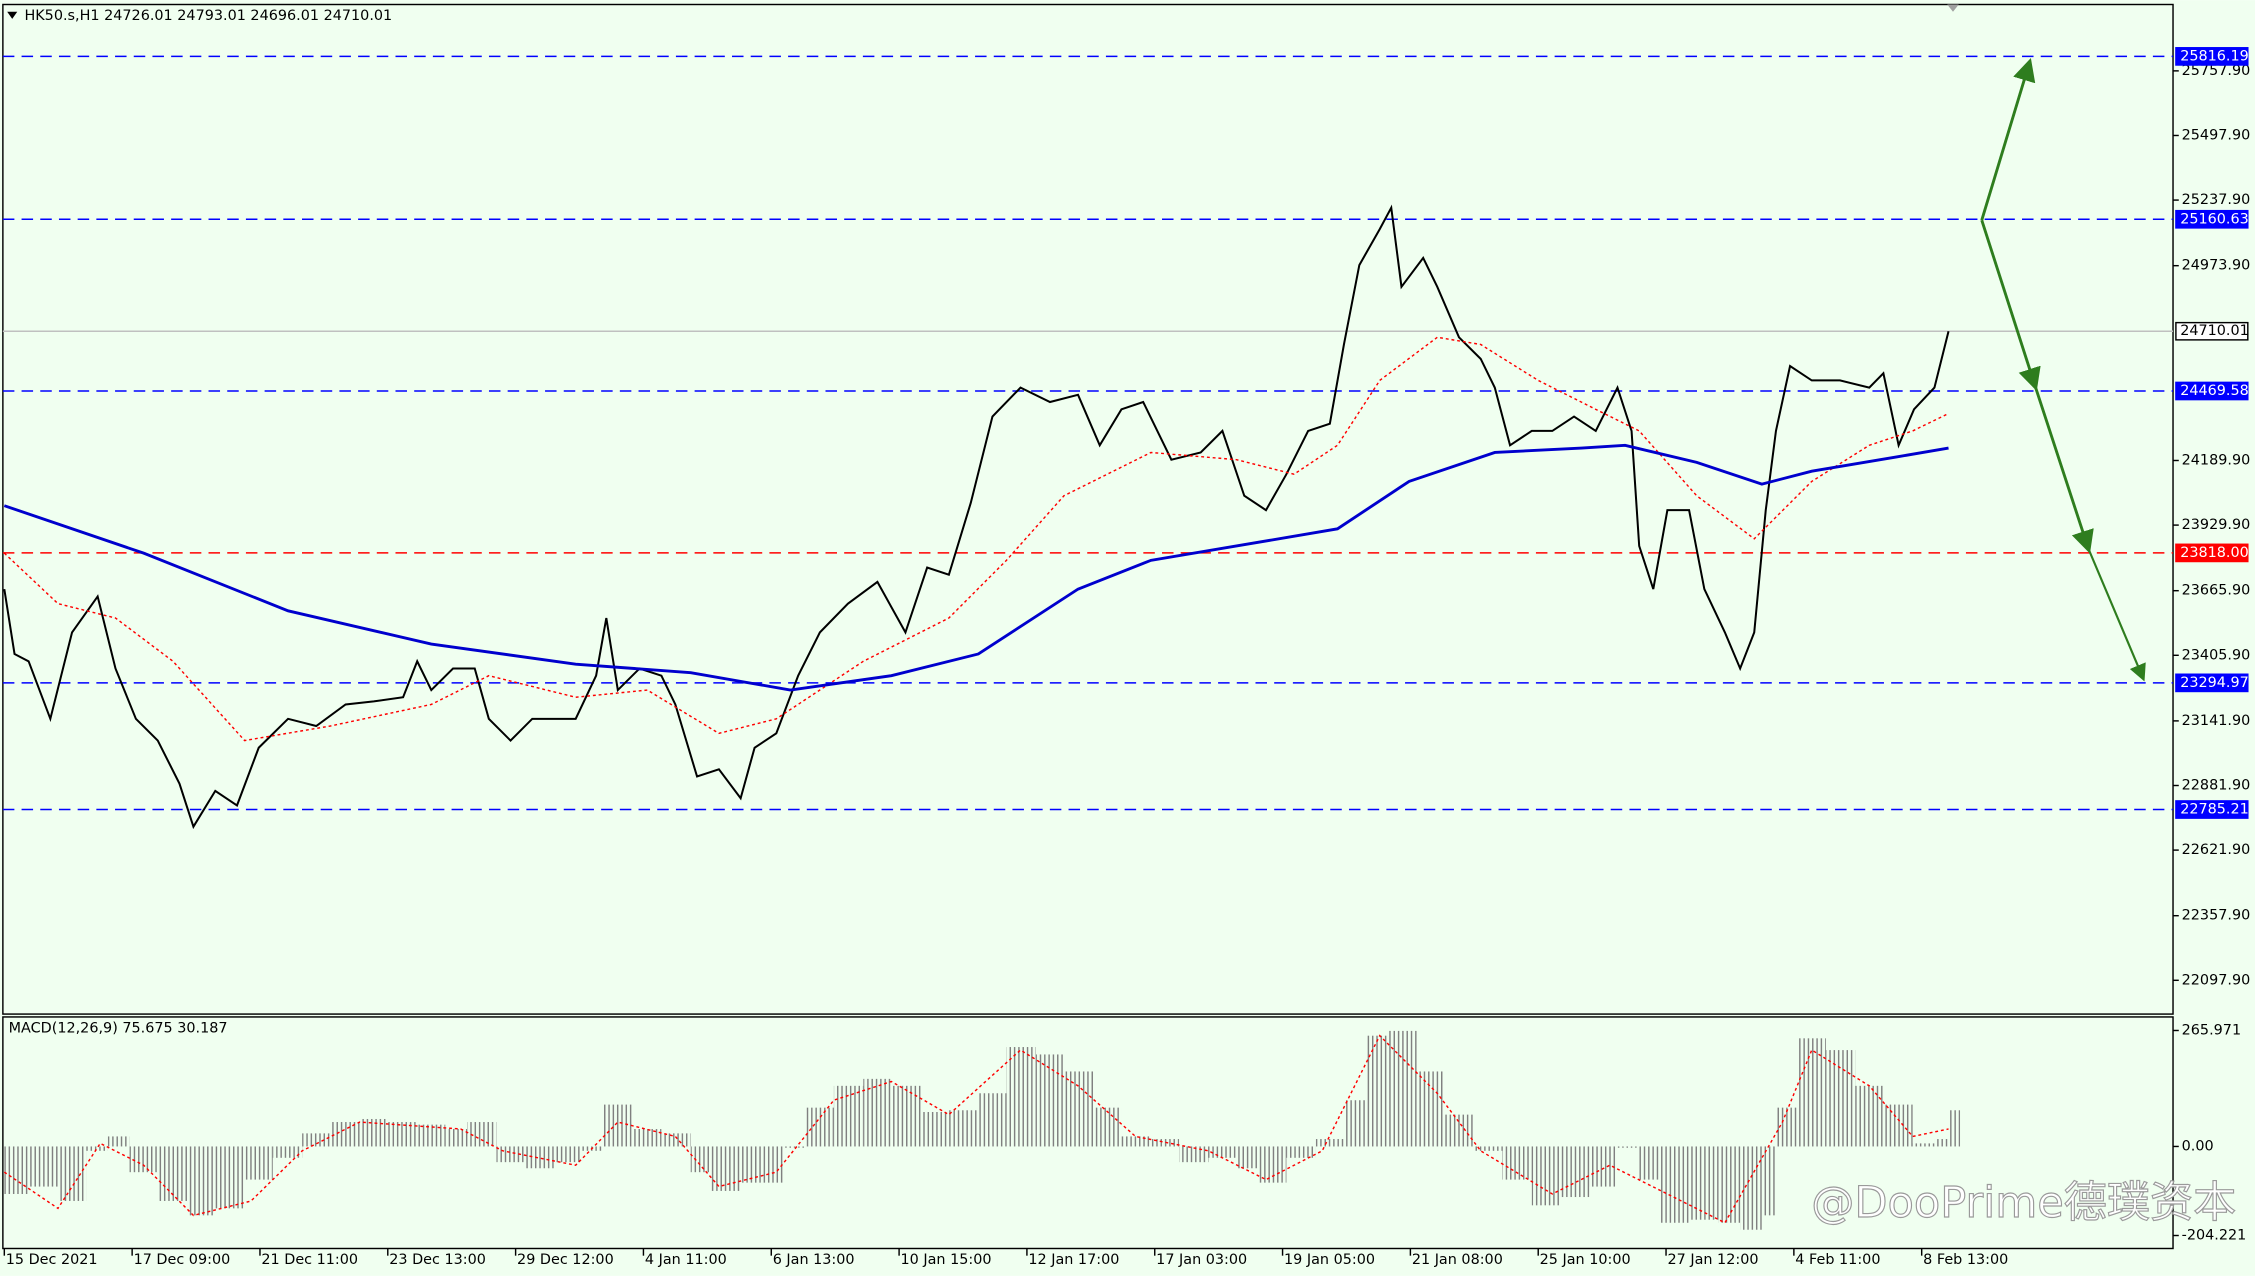 The width and height of the screenshot is (2255, 1276). I want to click on x-tick-label: 8 Feb 13:00, so click(1965, 1260).